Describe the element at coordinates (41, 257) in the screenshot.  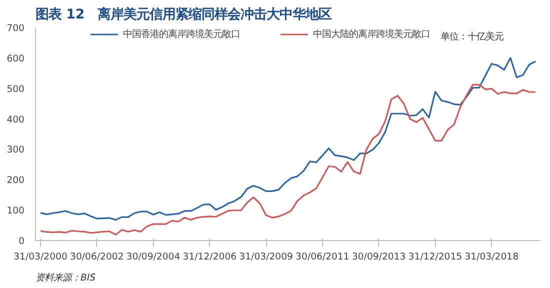
I see `x-tick-label: 31/03/2000` at that location.